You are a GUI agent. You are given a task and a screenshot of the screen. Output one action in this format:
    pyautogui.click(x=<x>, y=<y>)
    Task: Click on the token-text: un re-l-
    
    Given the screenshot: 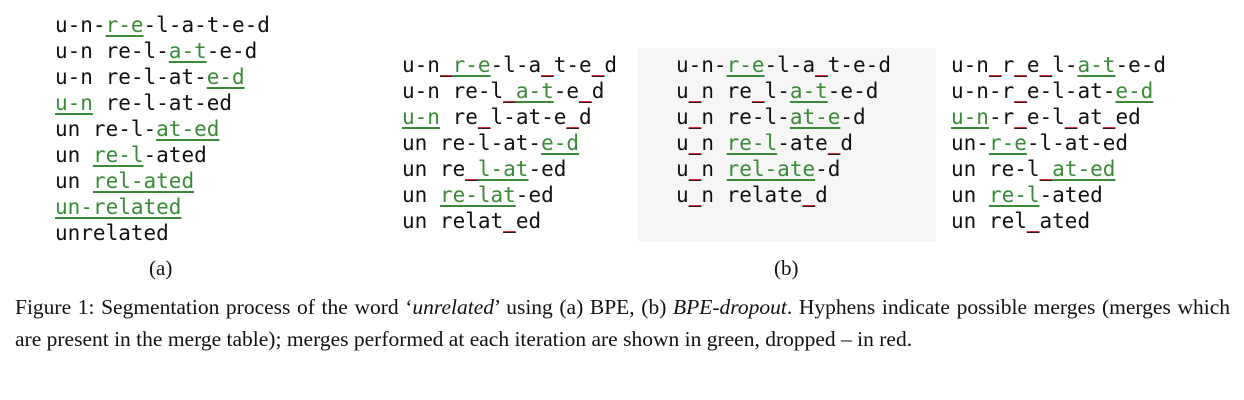 What is the action you would take?
    pyautogui.click(x=106, y=129)
    